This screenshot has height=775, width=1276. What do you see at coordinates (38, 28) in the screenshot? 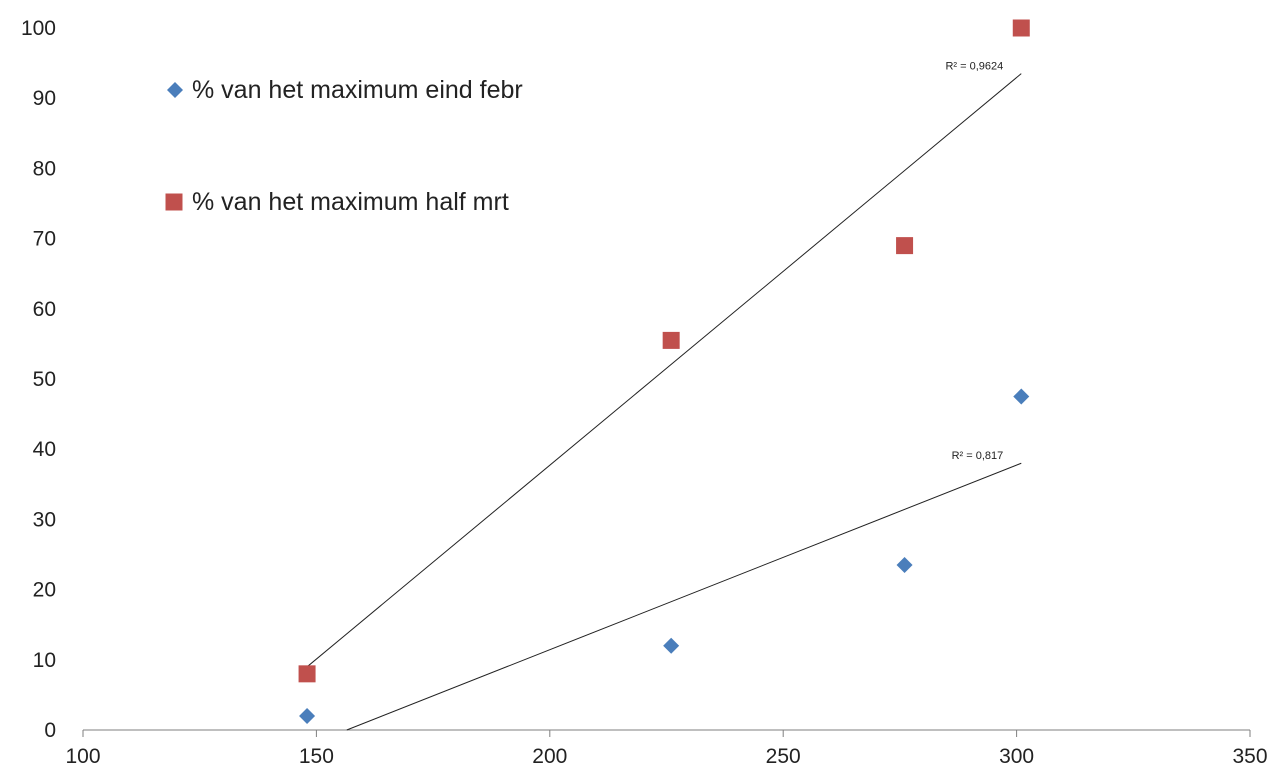
I see `y-tick-label: 100` at bounding box center [38, 28].